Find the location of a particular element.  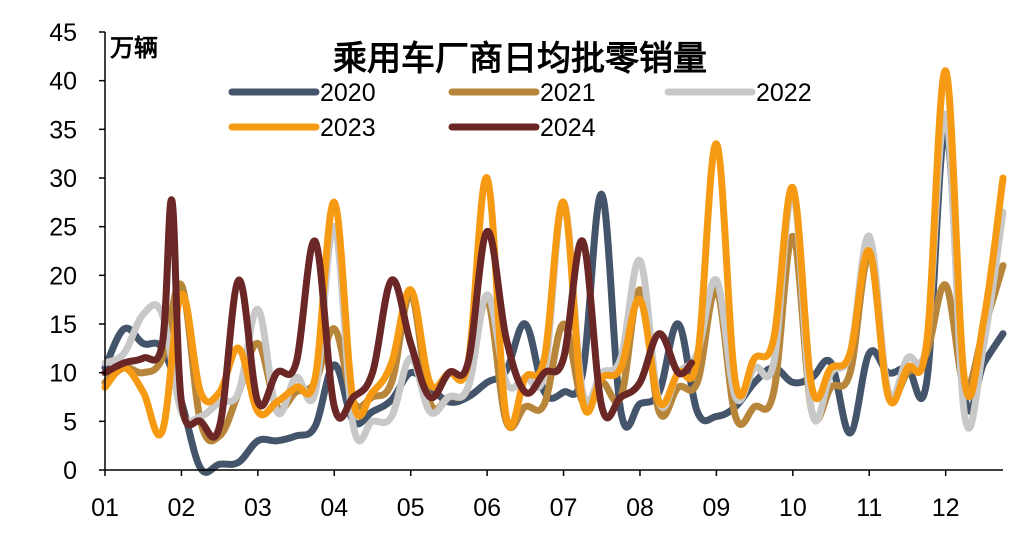

y-tick-label: 35 is located at coordinates (63, 130).